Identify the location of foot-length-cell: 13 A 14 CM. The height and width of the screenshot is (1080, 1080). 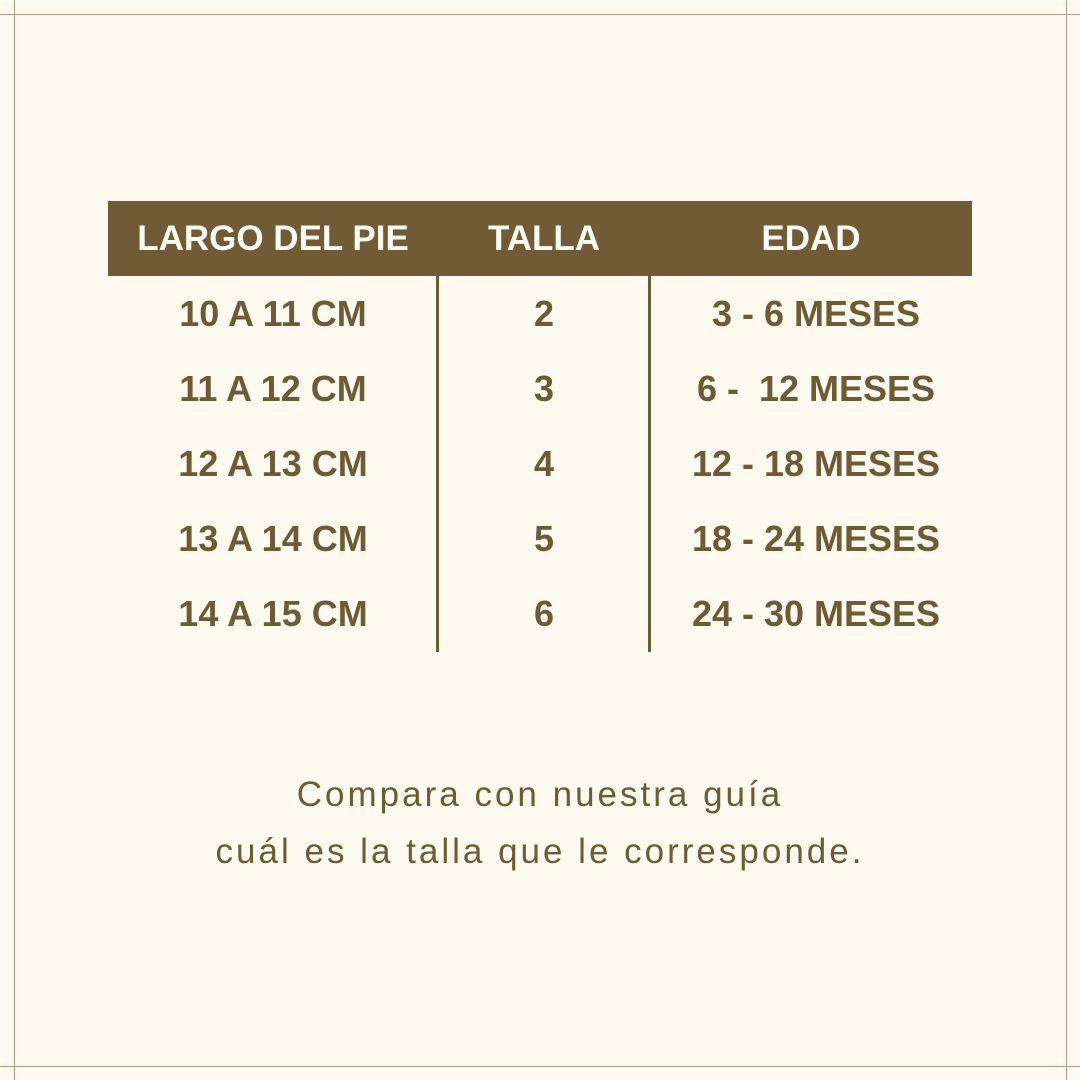
(273, 538).